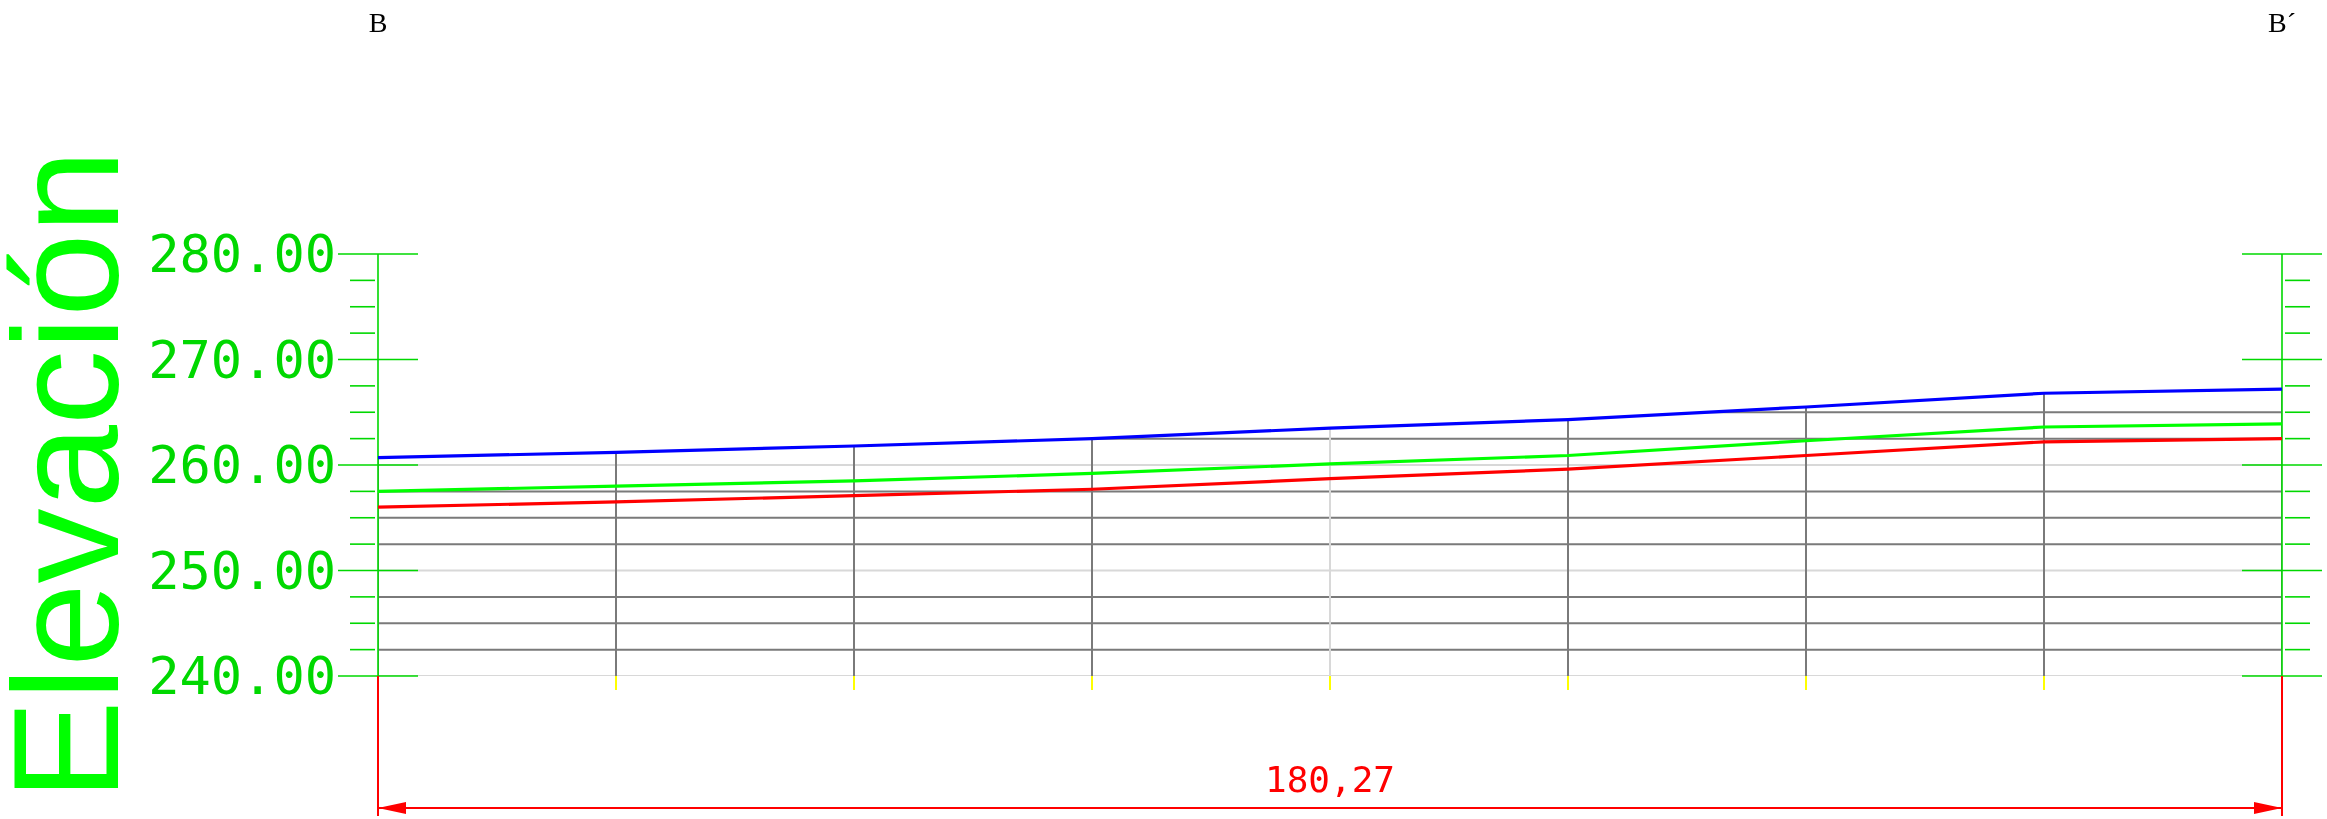 The height and width of the screenshot is (819, 2327). What do you see at coordinates (378, 22) in the screenshot?
I see `text: B` at bounding box center [378, 22].